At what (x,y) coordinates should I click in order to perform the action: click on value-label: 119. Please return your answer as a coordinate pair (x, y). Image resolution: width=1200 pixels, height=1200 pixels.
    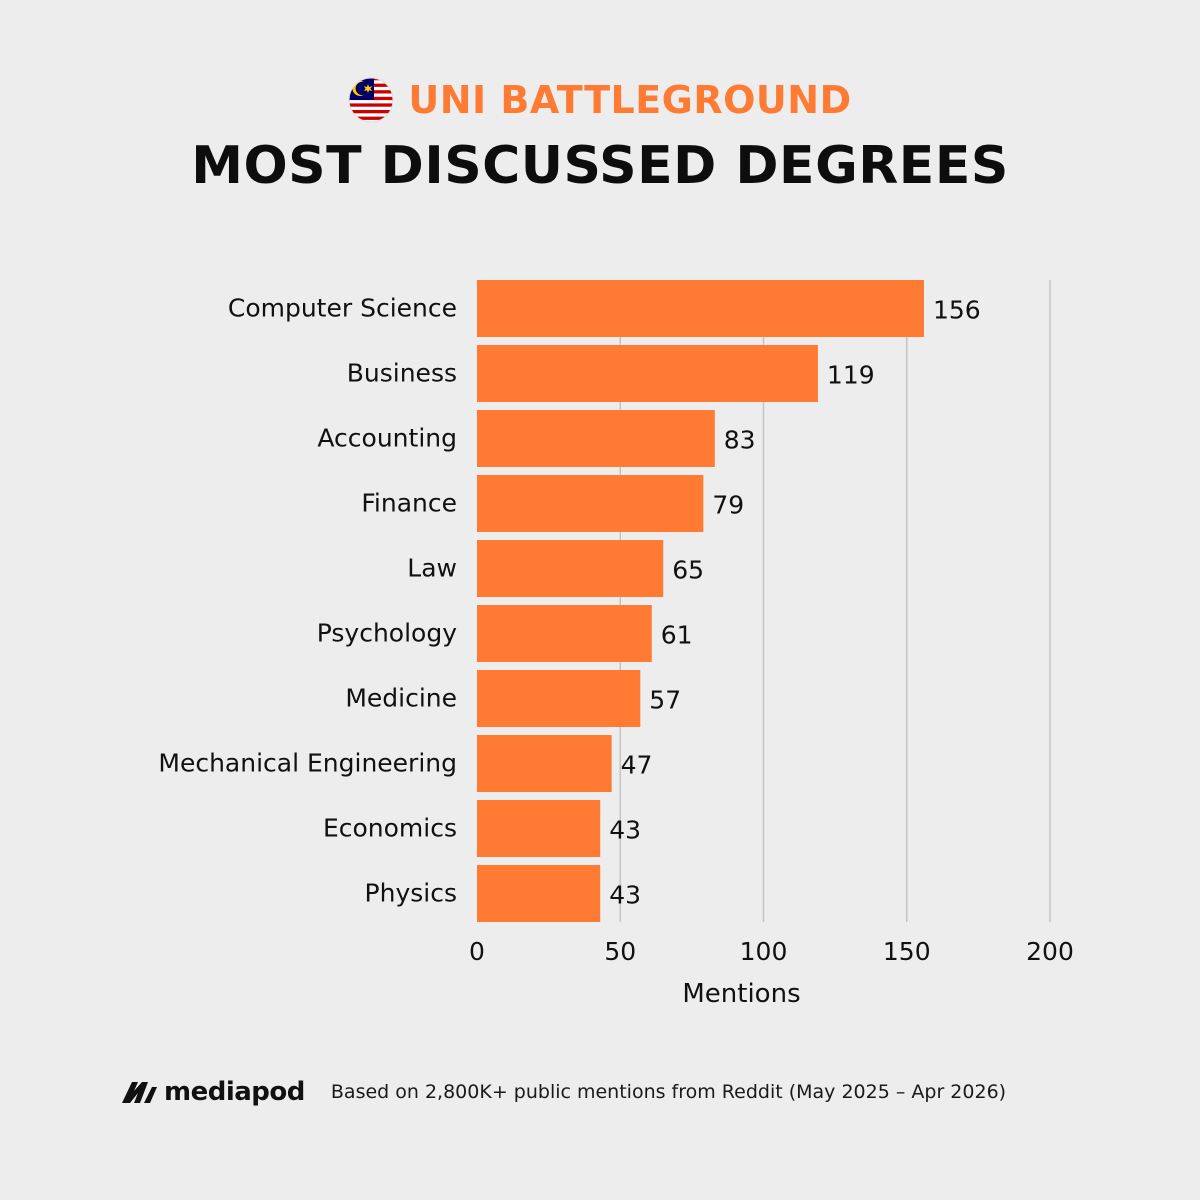
    Looking at the image, I should click on (851, 375).